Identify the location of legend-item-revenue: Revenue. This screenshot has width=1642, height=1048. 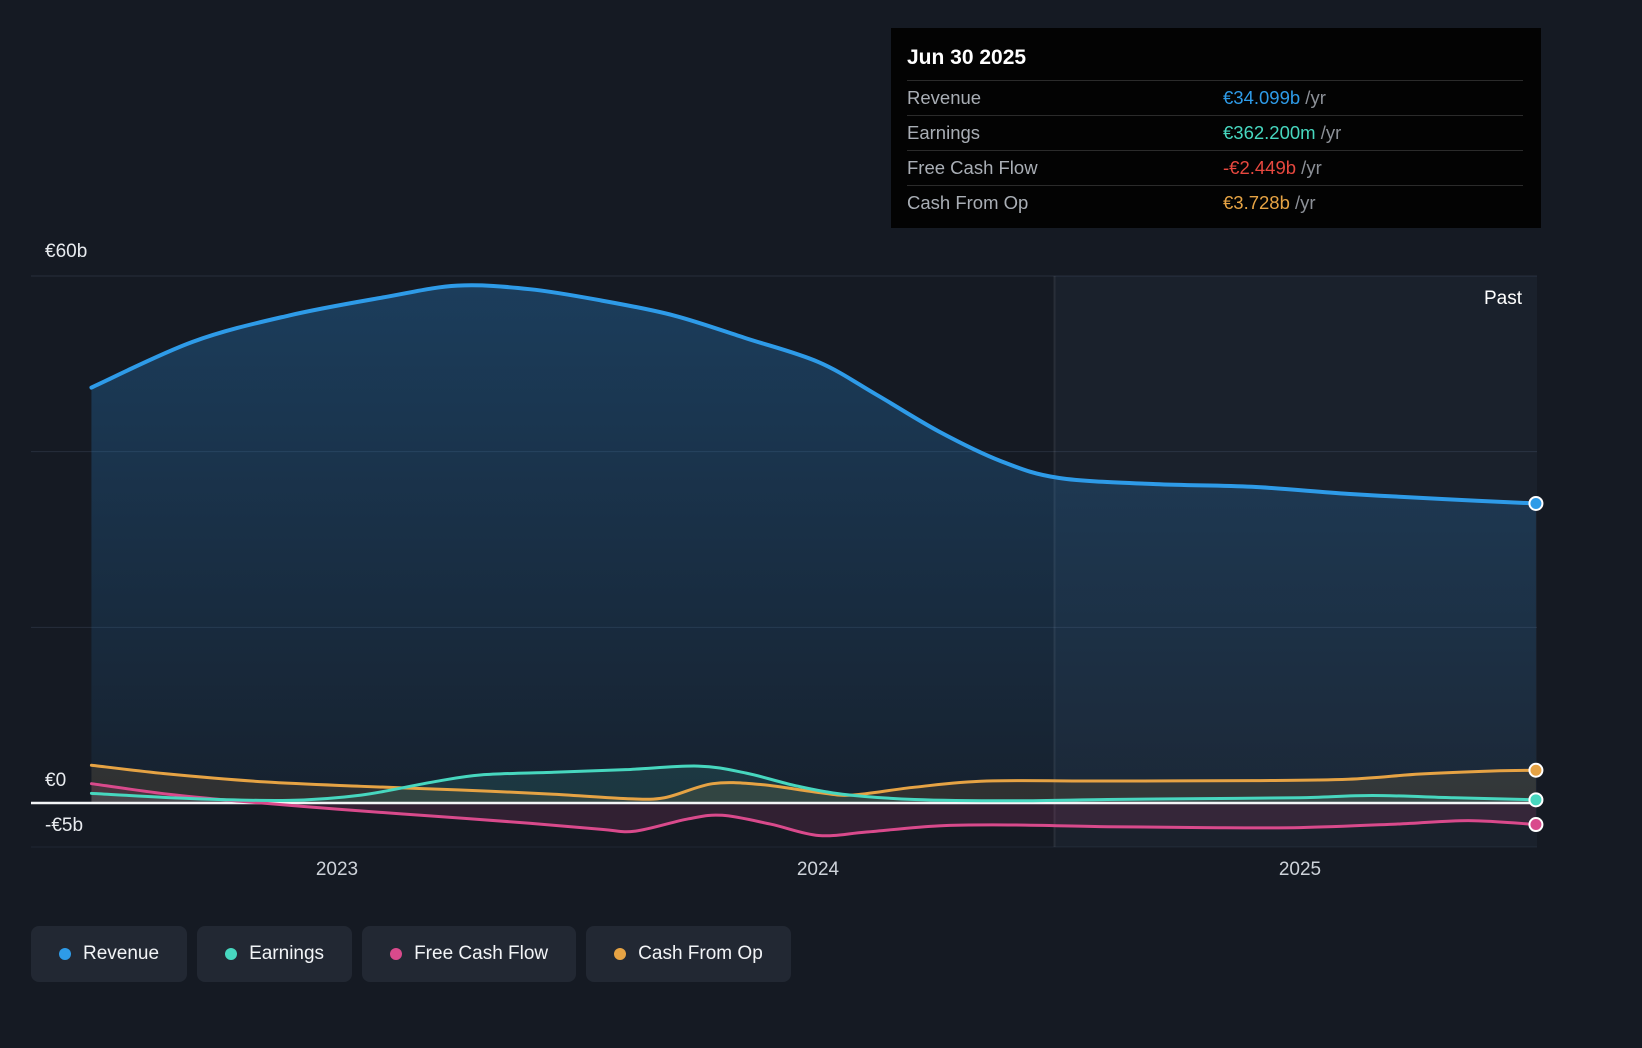
(109, 954).